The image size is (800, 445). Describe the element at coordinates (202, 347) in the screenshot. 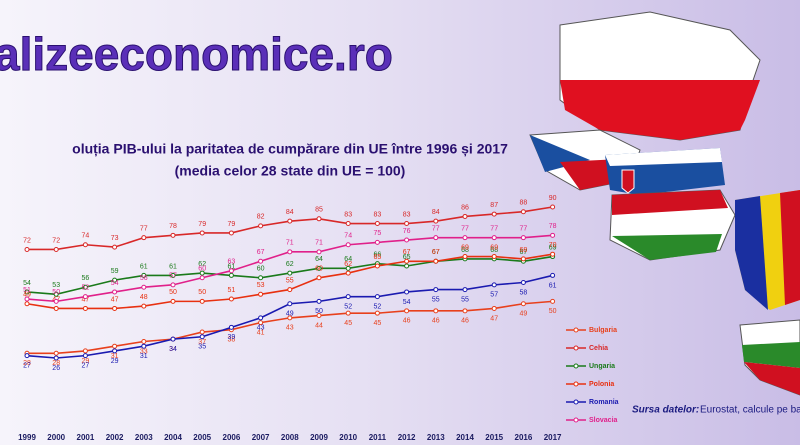

I see `data-label: 35` at that location.